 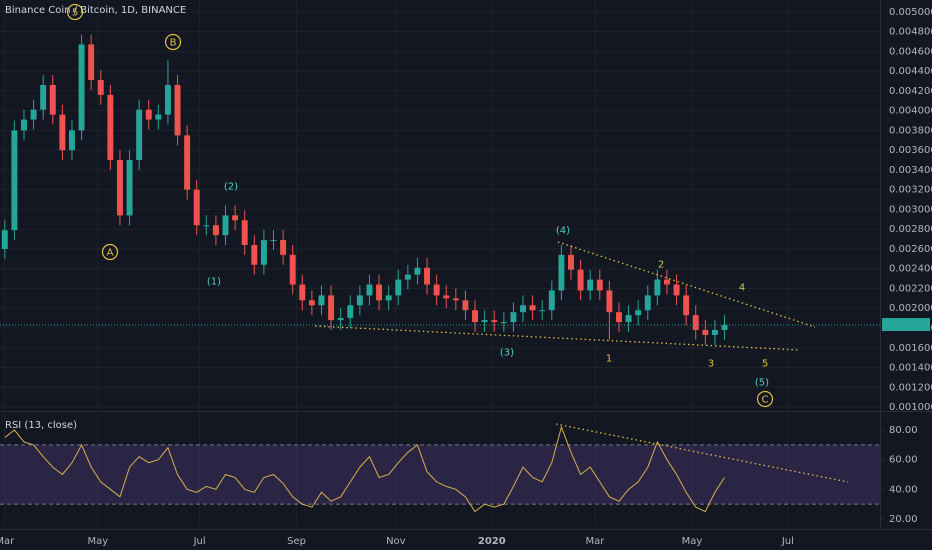 What do you see at coordinates (910, 209) in the screenshot?
I see `y-tick-label: 0.0030000` at bounding box center [910, 209].